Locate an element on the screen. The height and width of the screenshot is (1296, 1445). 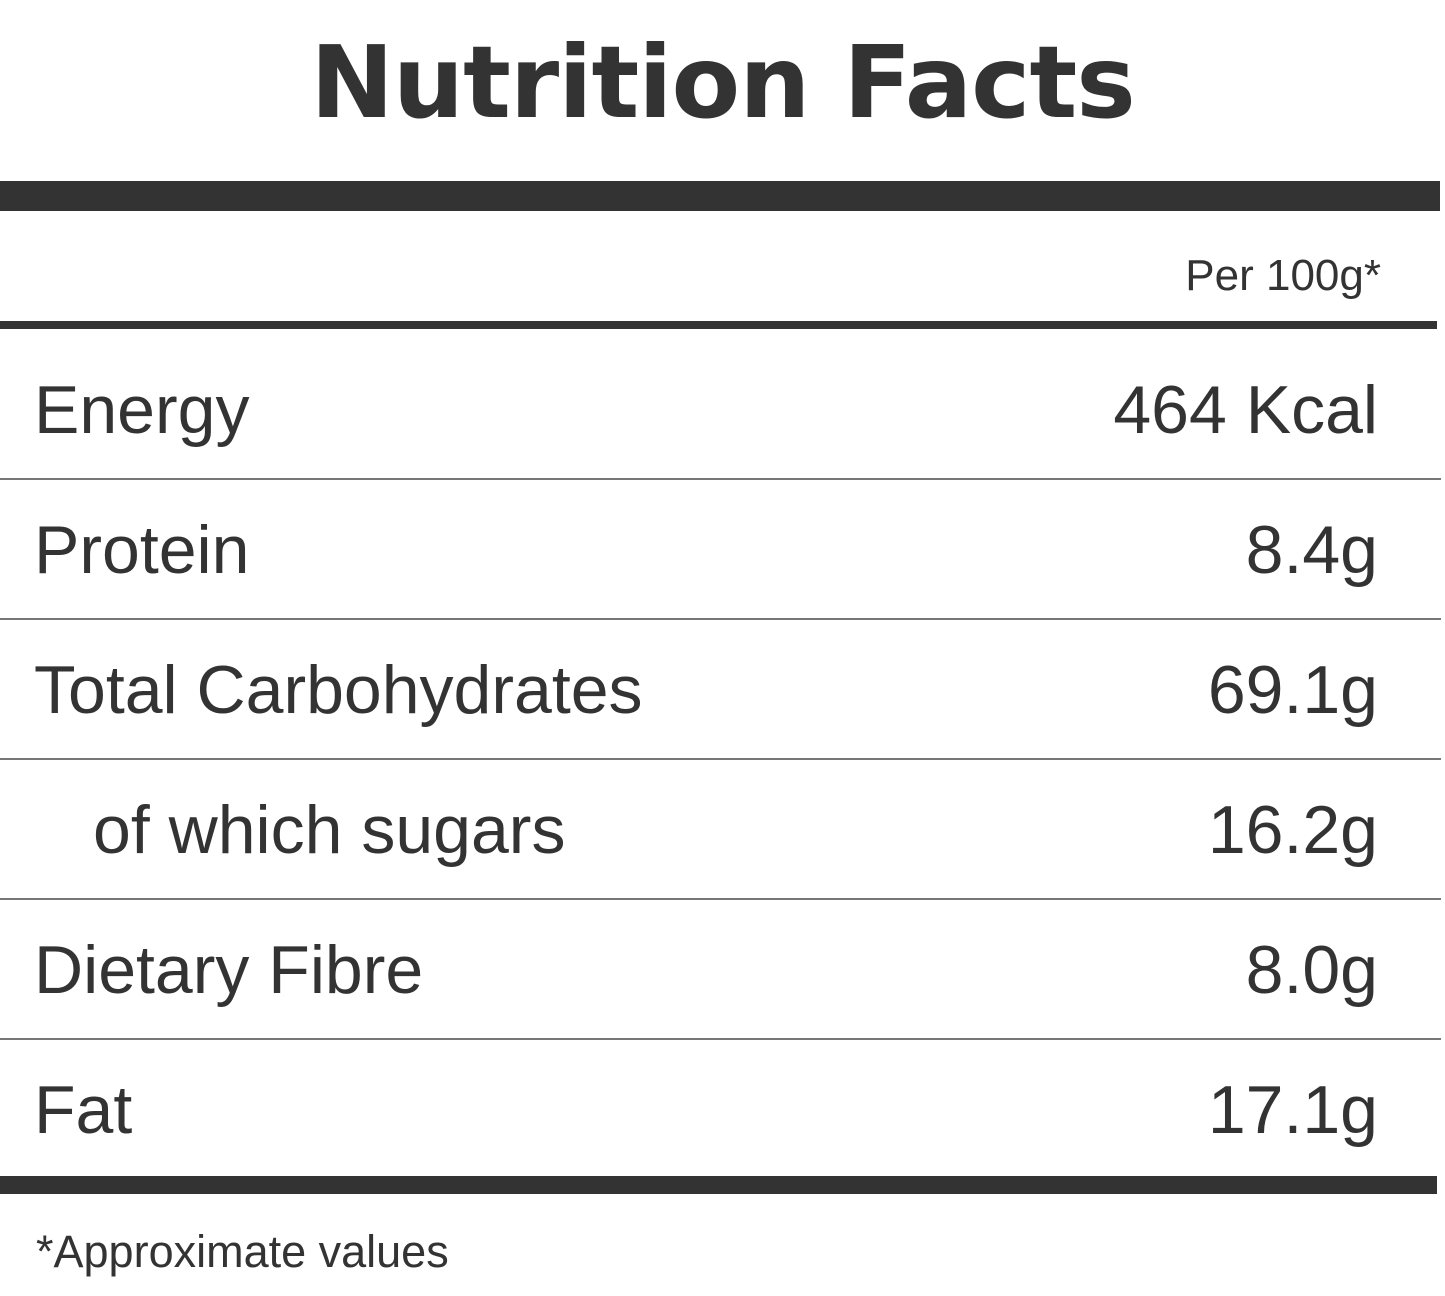
bottom-thick-rule is located at coordinates (718, 1185).